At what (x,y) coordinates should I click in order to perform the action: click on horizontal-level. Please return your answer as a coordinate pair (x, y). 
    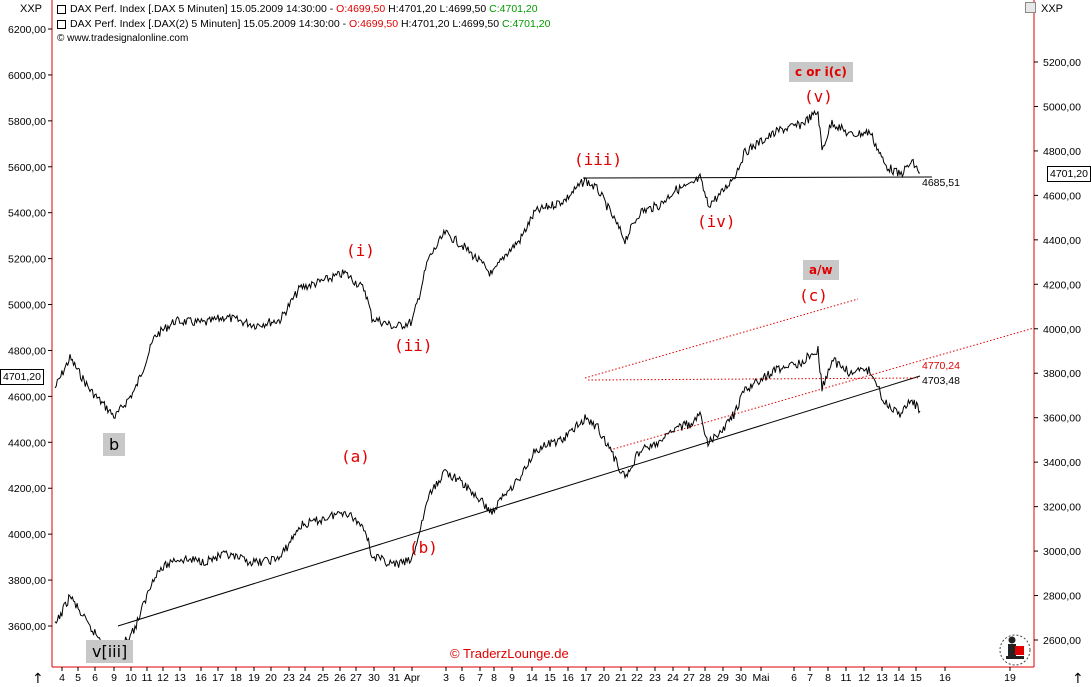
    Looking at the image, I should click on (753, 379).